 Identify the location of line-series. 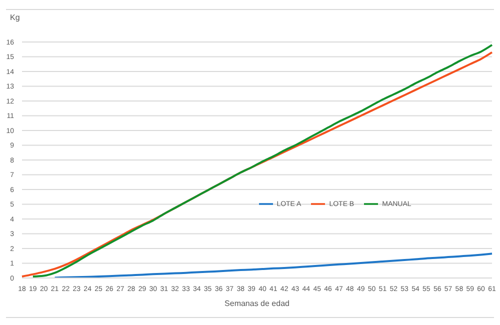
(273, 265).